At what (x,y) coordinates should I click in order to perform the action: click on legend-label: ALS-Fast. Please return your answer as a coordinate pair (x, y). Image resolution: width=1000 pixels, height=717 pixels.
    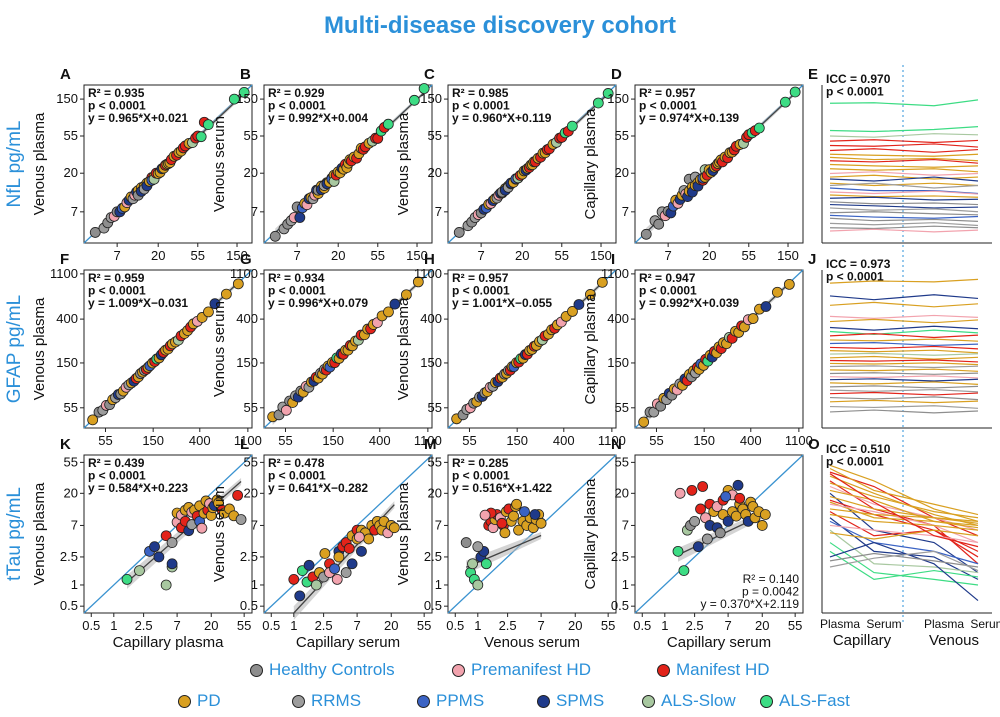
    Looking at the image, I should click on (814, 700).